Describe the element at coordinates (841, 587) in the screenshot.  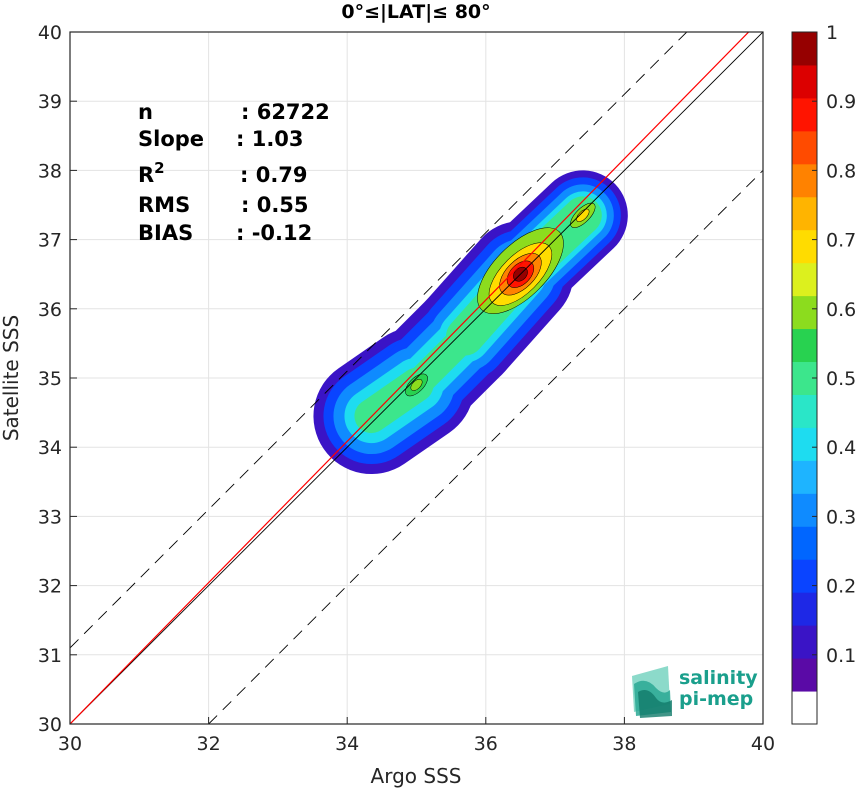
I see `colorbar-tick-label: 0.2` at that location.